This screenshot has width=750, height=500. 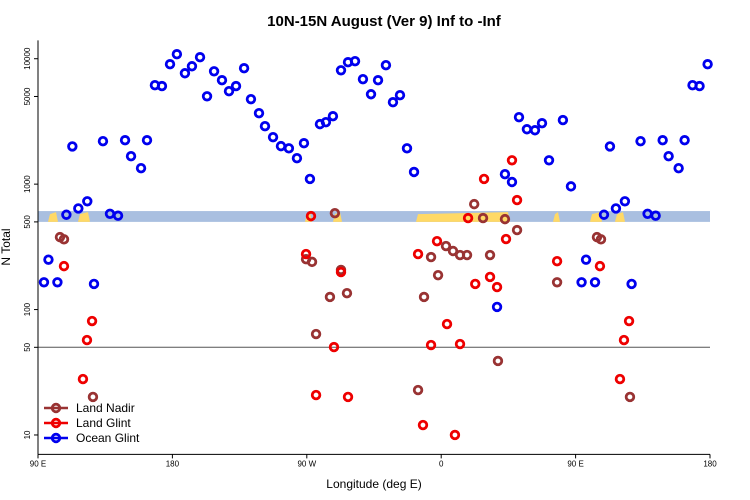 I want to click on y-tick-label: 10000, so click(x=27, y=58).